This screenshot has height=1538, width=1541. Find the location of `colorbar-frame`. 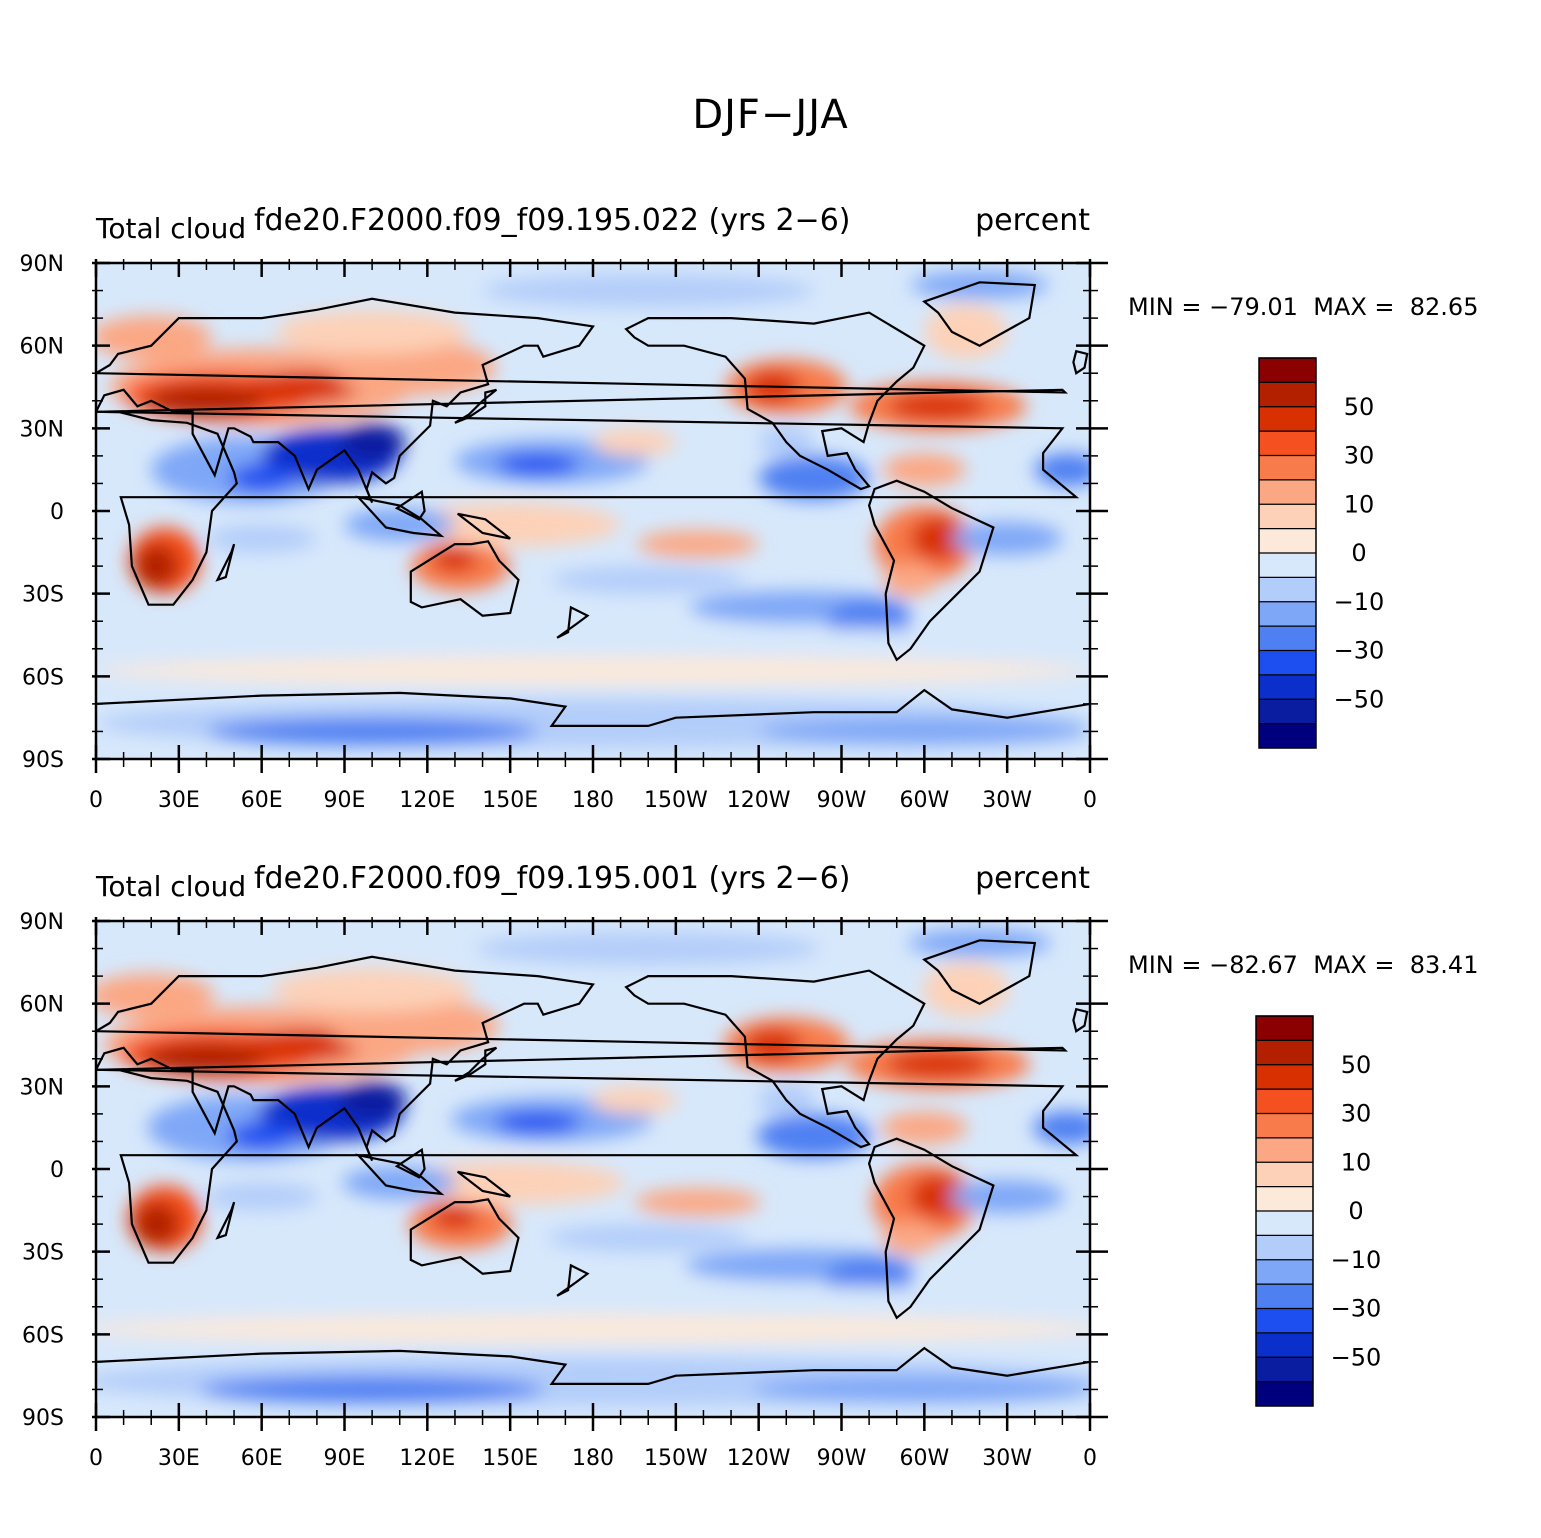

colorbar-frame is located at coordinates (1284, 1211).